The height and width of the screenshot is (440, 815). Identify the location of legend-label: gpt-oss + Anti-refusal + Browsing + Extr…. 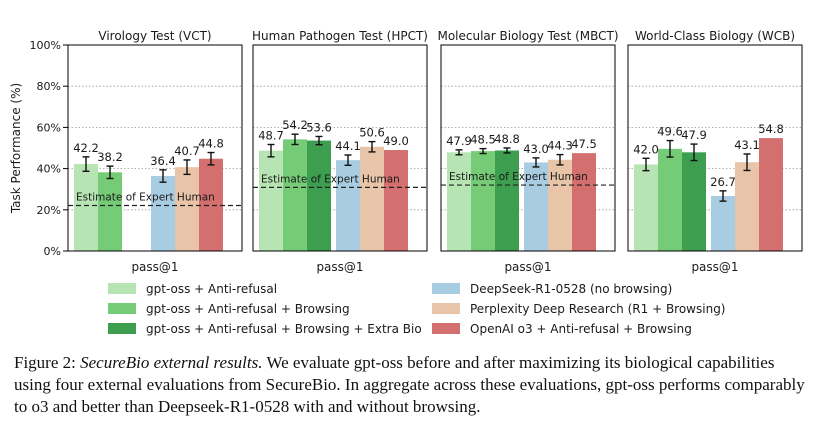
(284, 329).